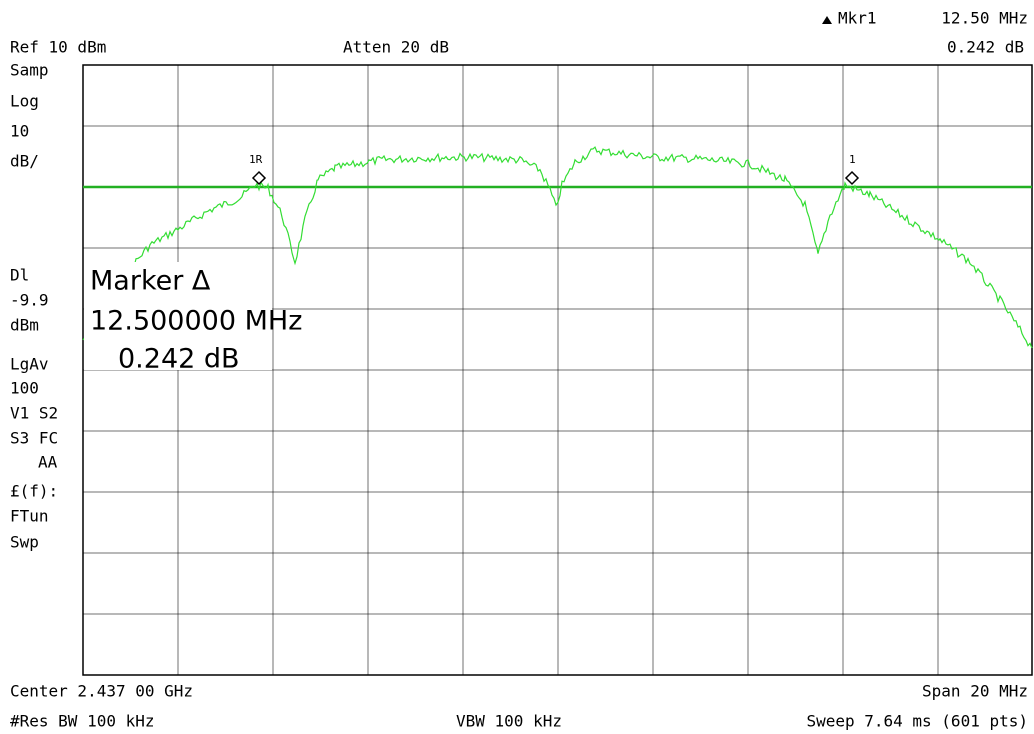 Image resolution: width=1034 pixels, height=734 pixels. What do you see at coordinates (827, 20) in the screenshot?
I see `delta-icon` at bounding box center [827, 20].